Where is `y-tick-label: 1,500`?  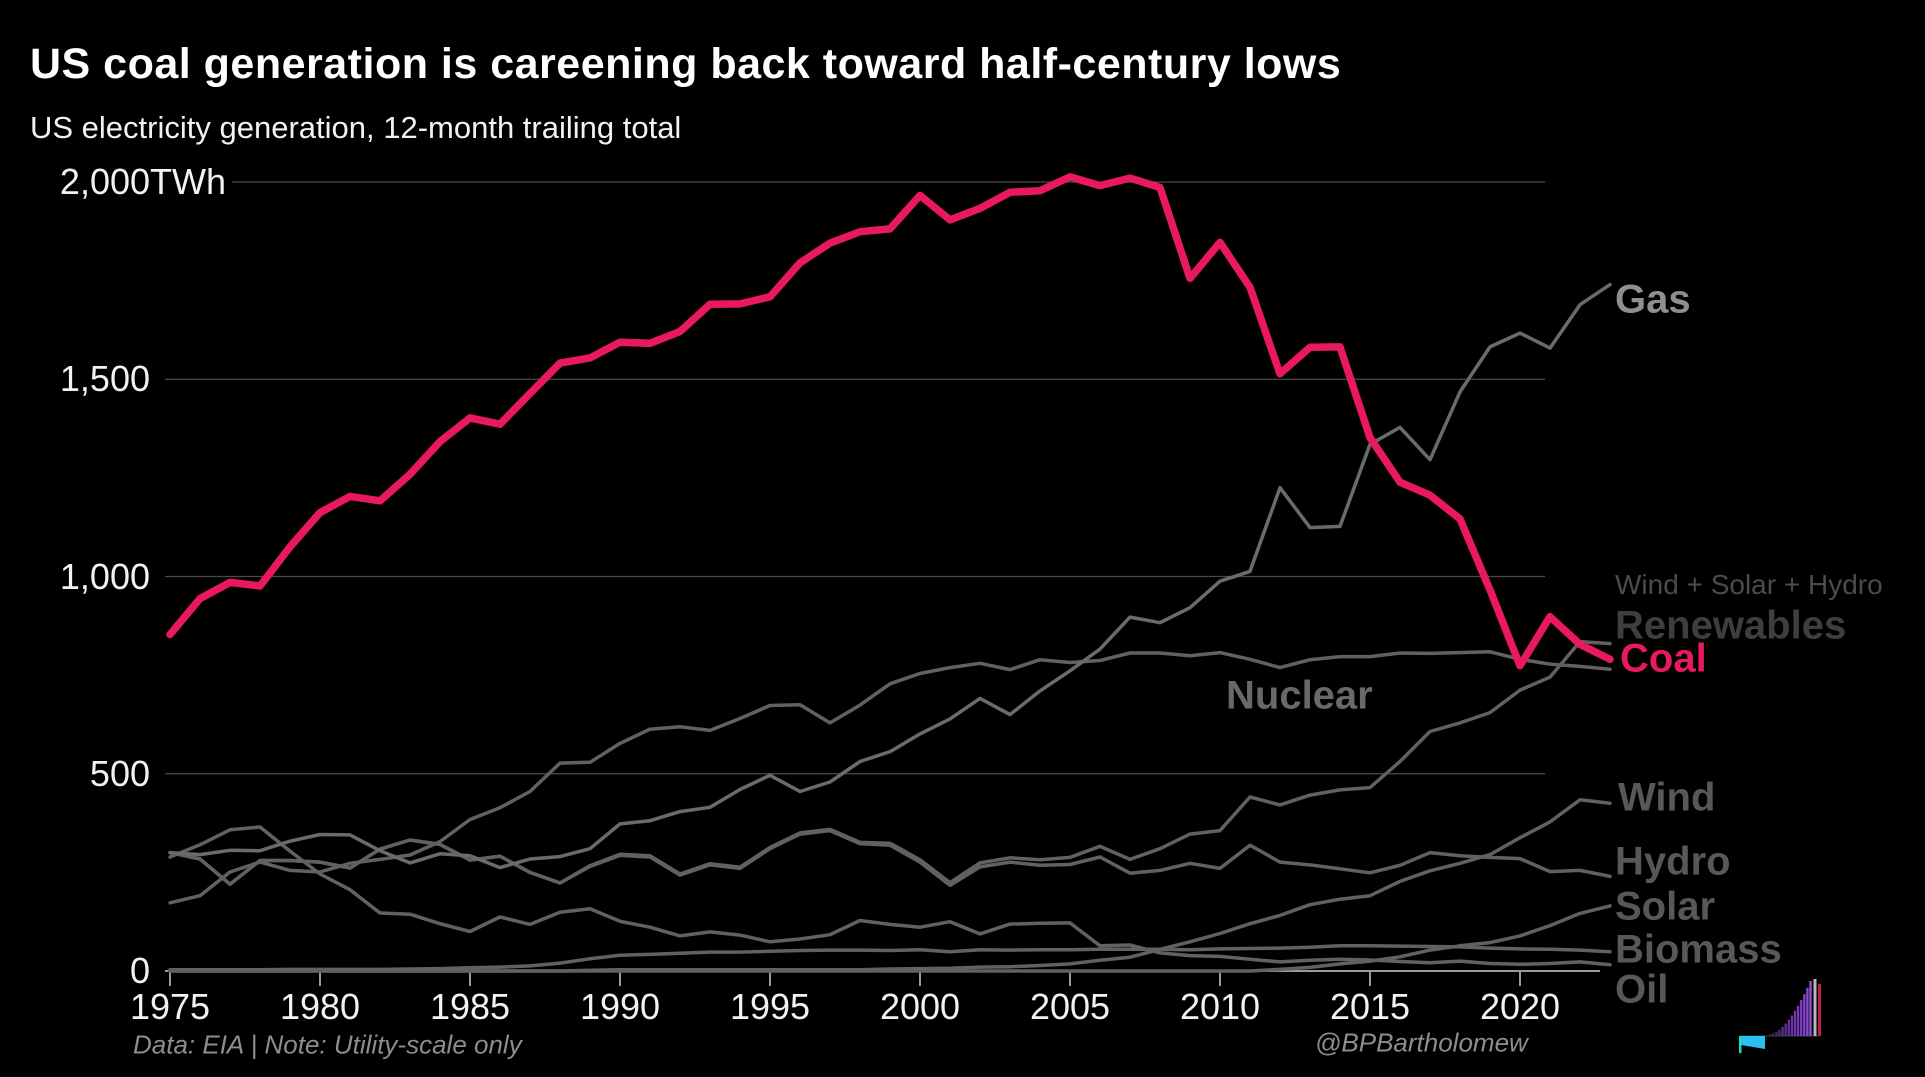 y-tick-label: 1,500 is located at coordinates (104, 379).